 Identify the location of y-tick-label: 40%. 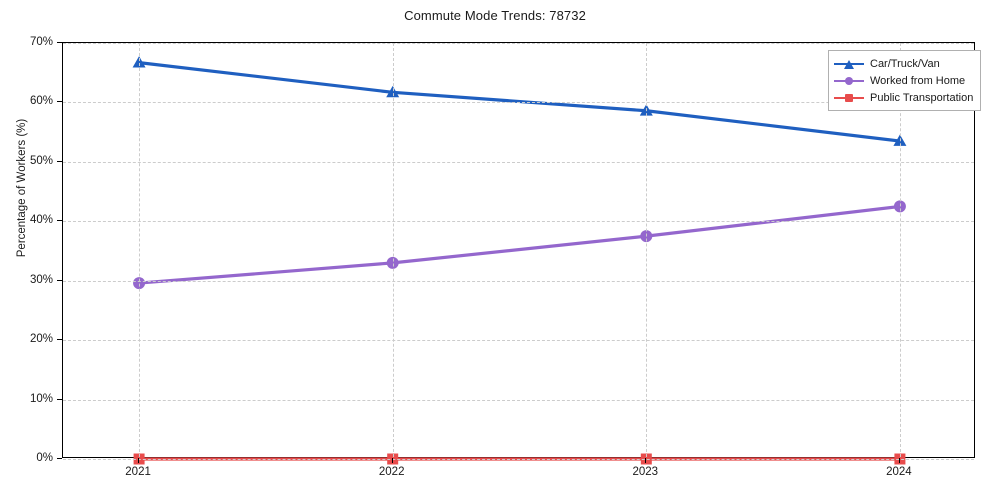
(41, 220).